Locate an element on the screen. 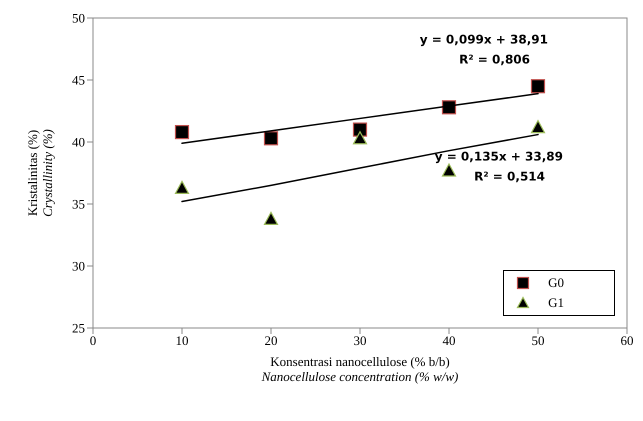 The height and width of the screenshot is (421, 643). annotation: y = 0,099x + 38,91 R² = 0,806 is located at coordinates (484, 49).